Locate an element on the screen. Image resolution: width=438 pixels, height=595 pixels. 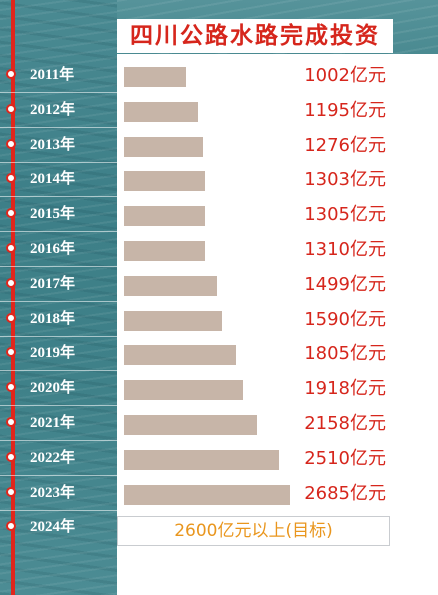
target-label: 2600亿元以上(目标) is located at coordinates (253, 531).